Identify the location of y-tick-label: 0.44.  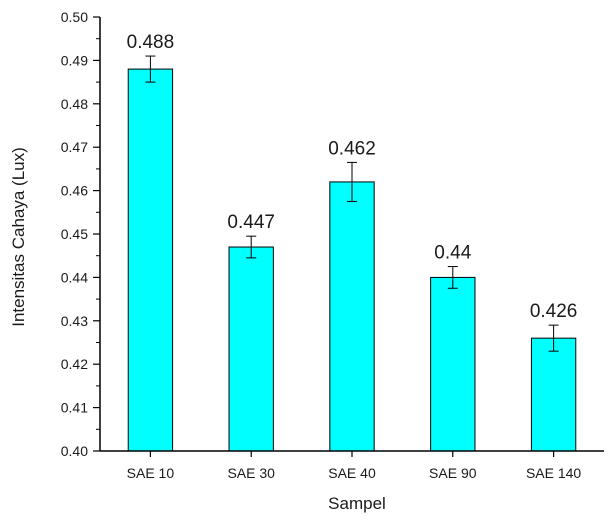
(74, 277).